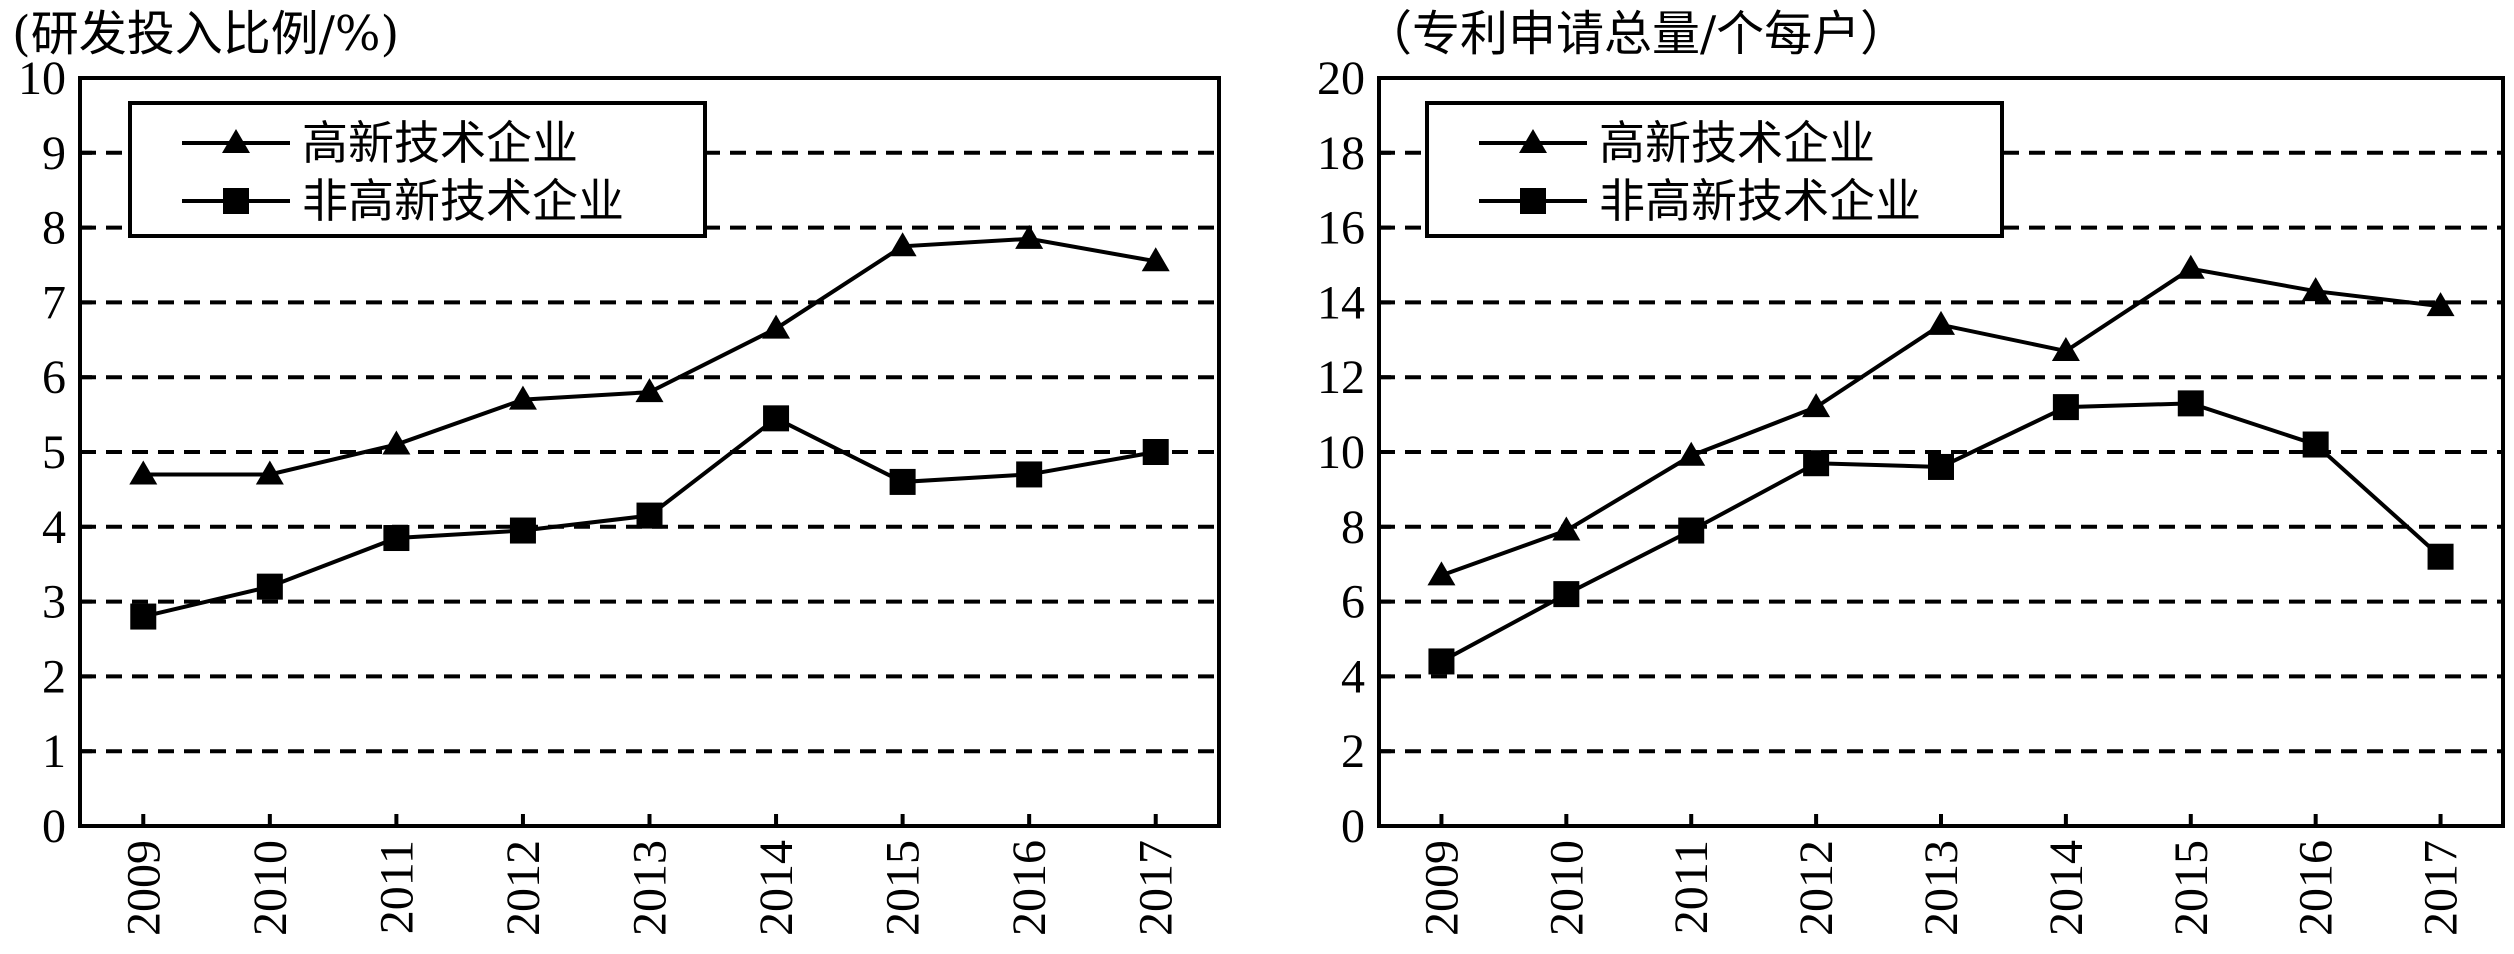 Image resolution: width=2514 pixels, height=954 pixels. What do you see at coordinates (1341, 302) in the screenshot?
I see `y-tick-label: 14` at bounding box center [1341, 302].